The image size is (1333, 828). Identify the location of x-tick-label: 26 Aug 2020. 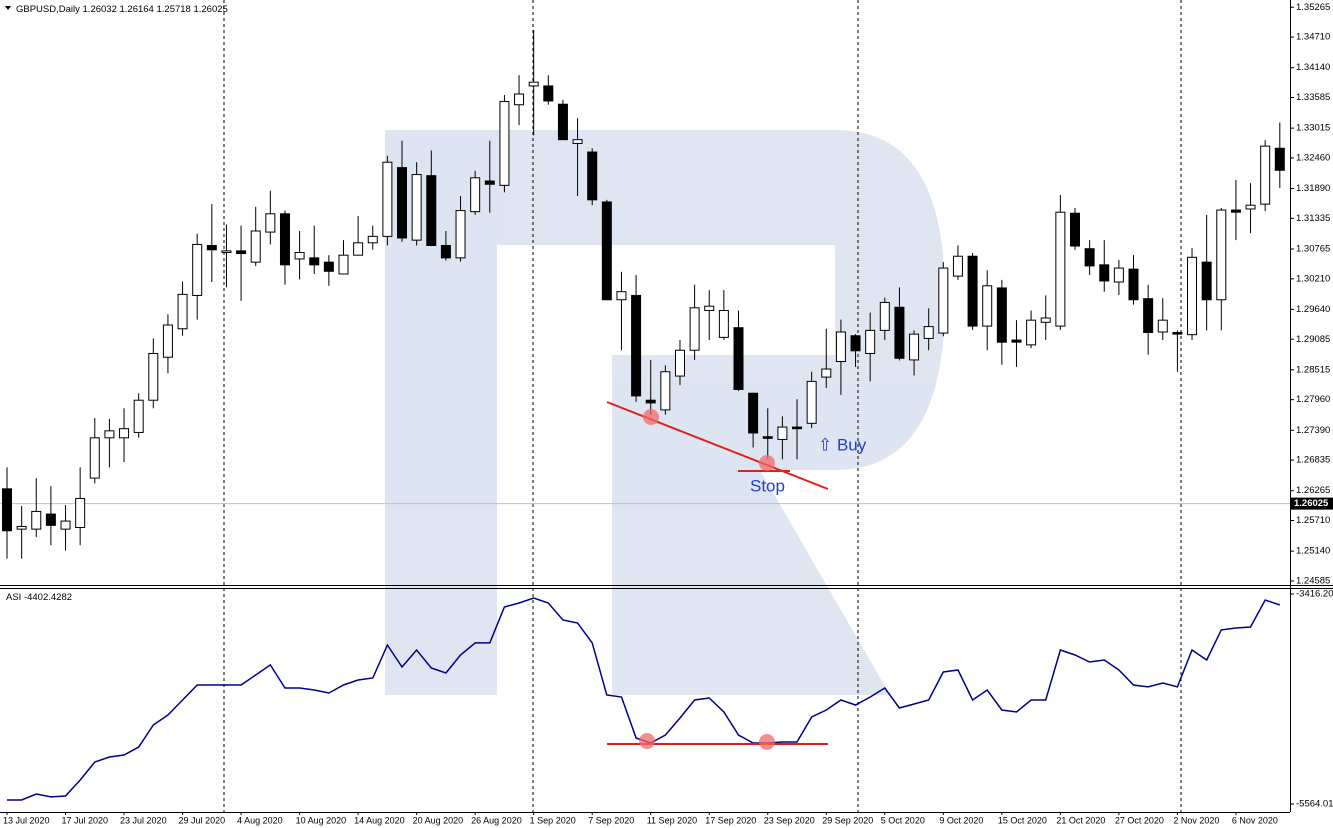
(496, 820).